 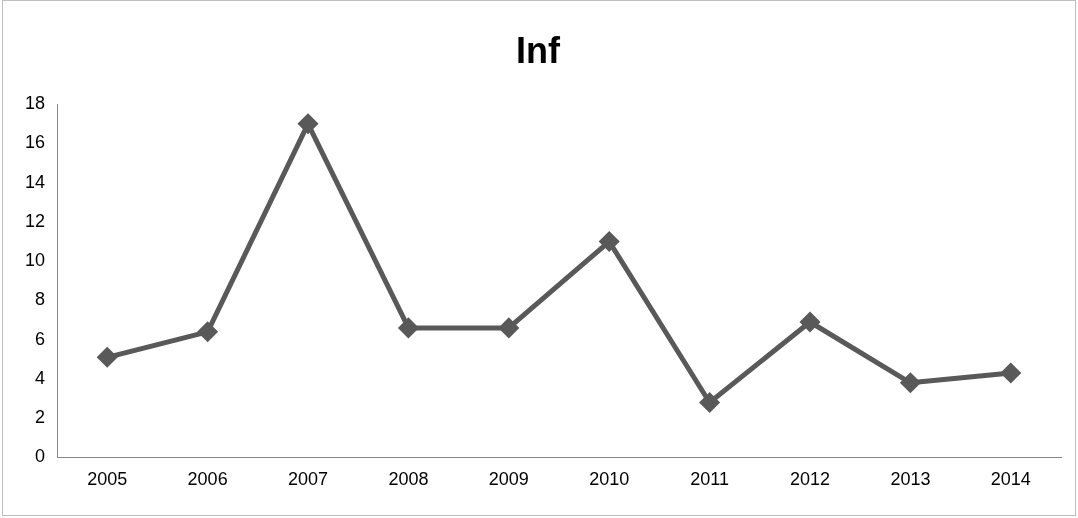 I want to click on x-tick-label: 2014, so click(x=1010, y=479).